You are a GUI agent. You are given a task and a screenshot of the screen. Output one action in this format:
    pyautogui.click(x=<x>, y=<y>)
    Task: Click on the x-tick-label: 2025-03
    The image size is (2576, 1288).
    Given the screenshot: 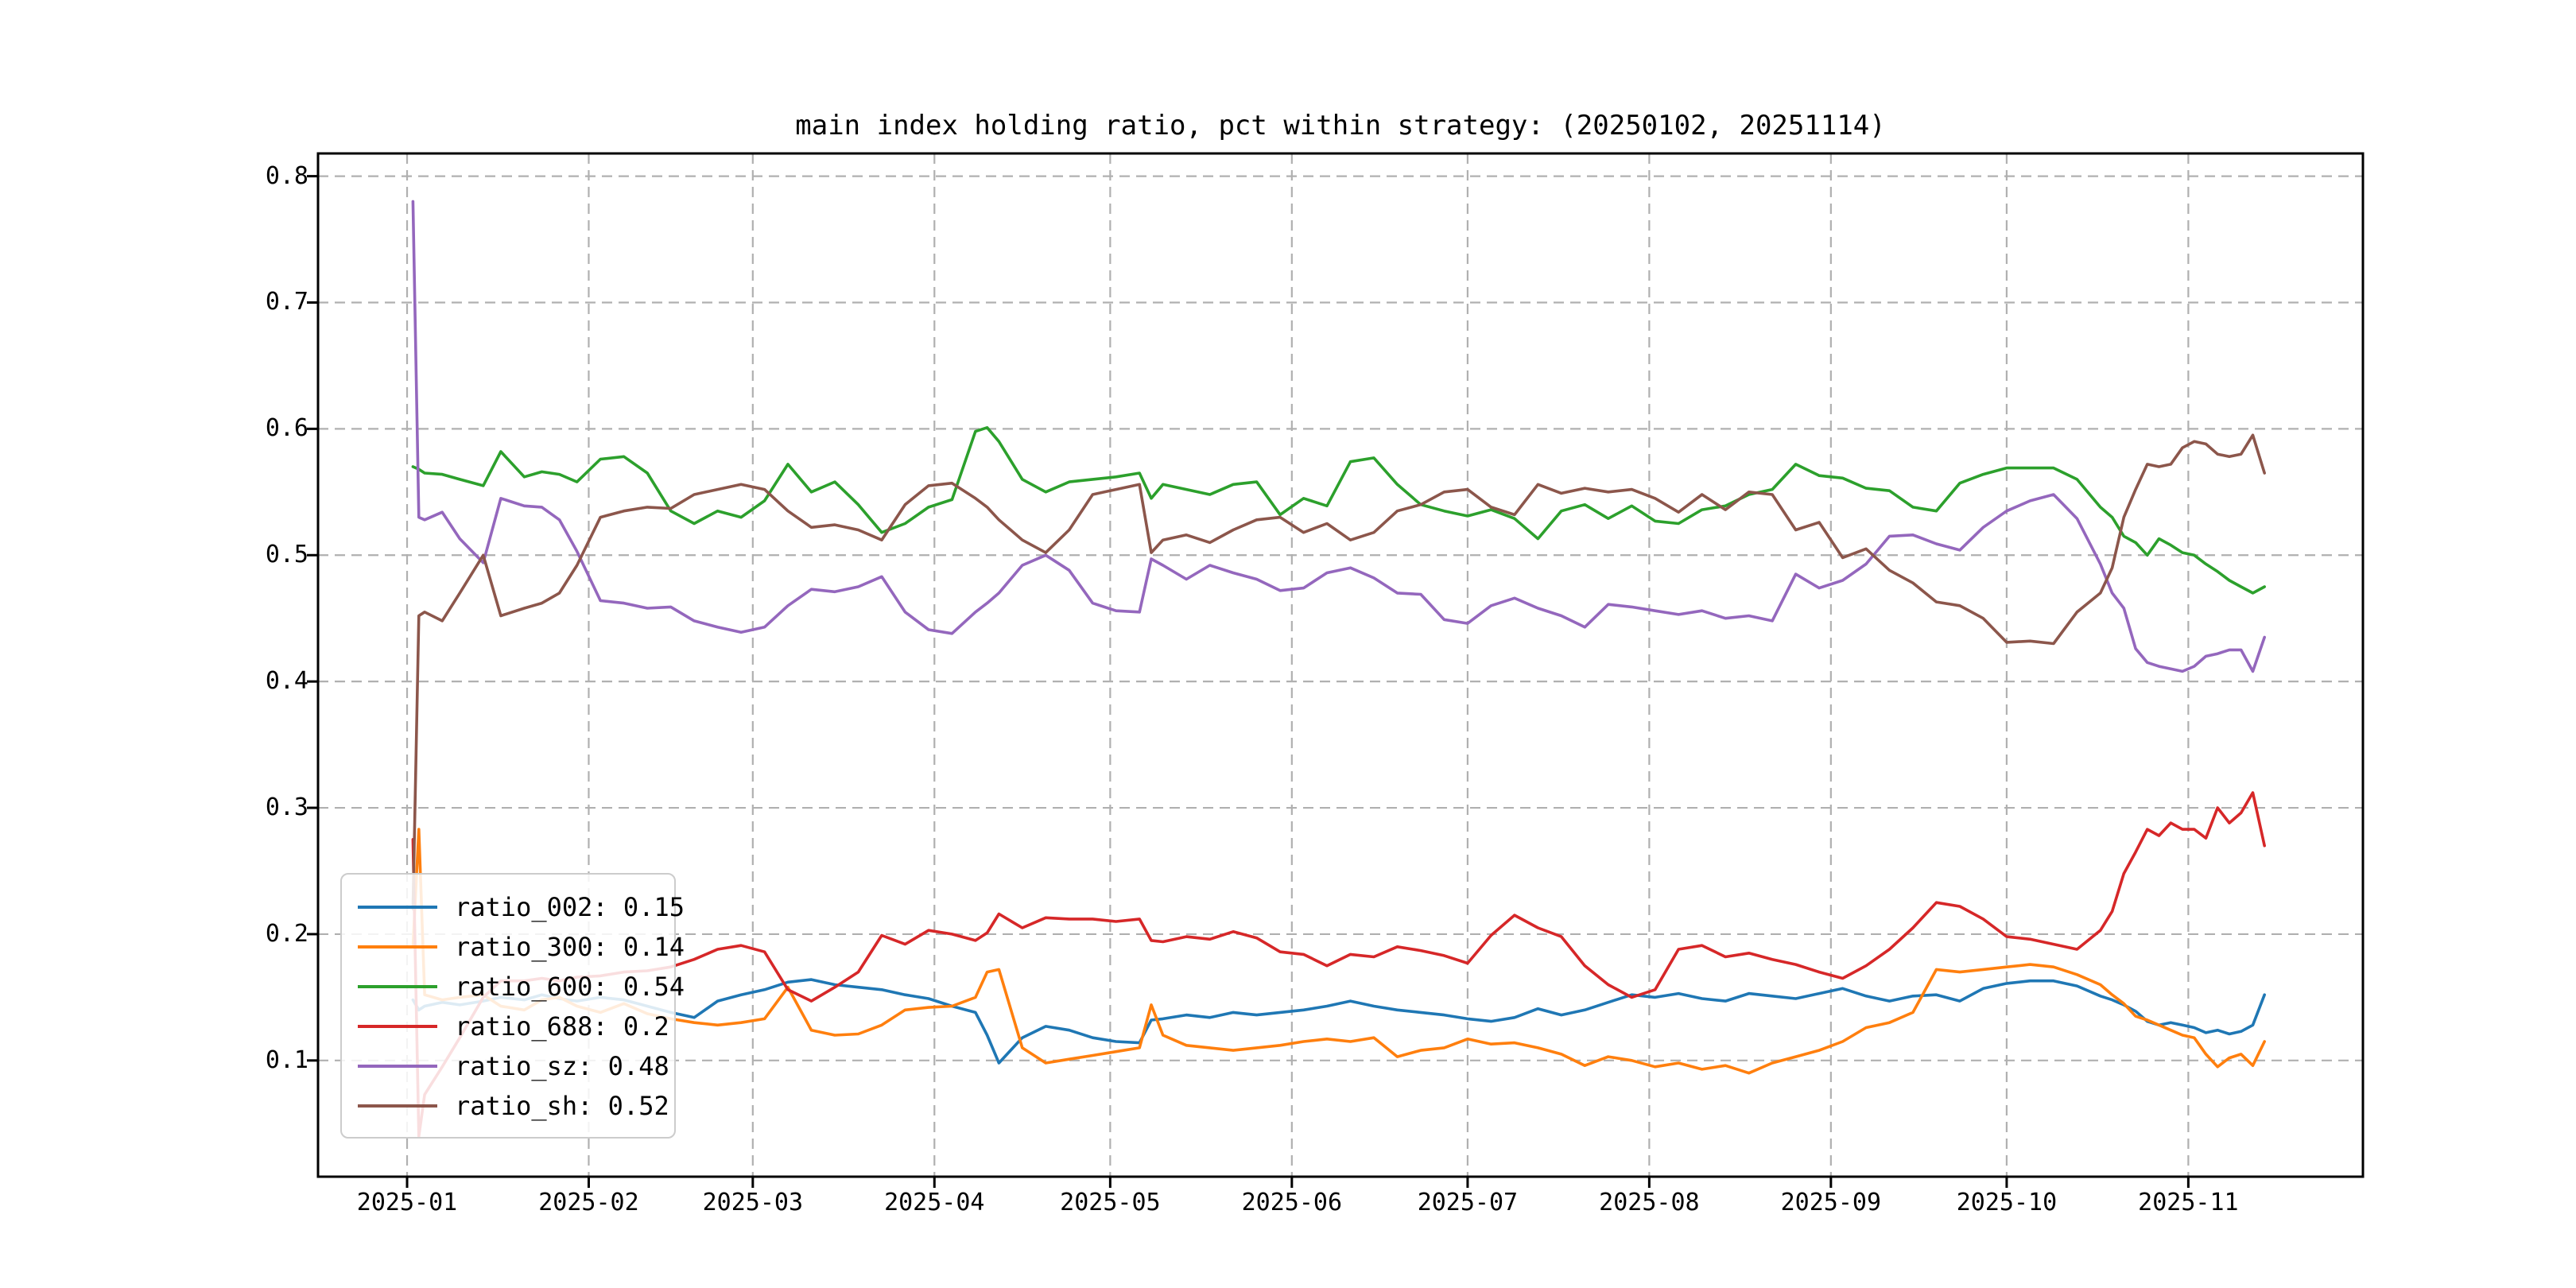 What is the action you would take?
    pyautogui.click(x=753, y=1203)
    